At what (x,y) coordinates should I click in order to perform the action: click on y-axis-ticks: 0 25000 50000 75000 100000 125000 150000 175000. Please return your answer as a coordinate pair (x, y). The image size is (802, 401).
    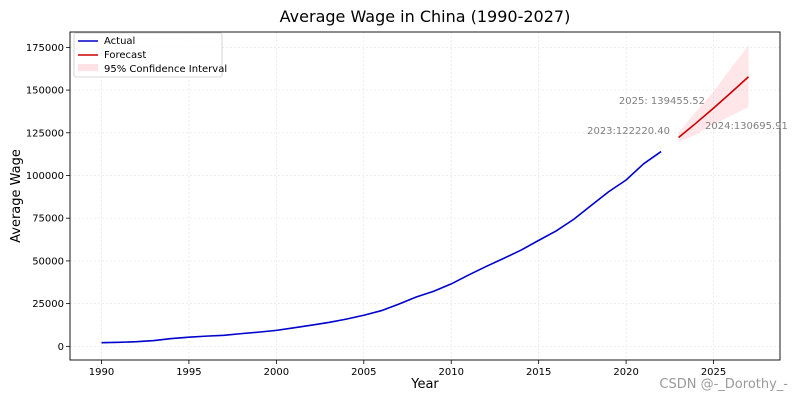
    Looking at the image, I should click on (48, 198).